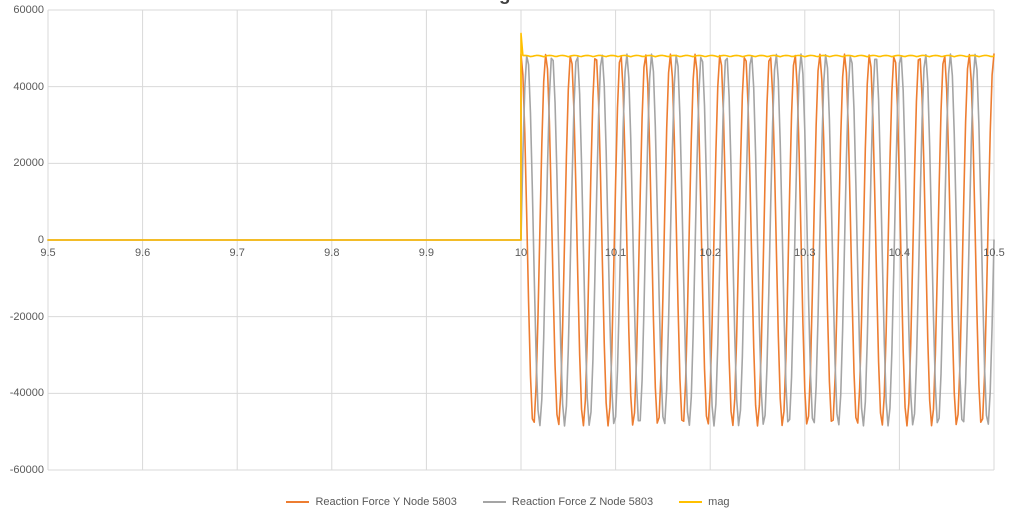 The height and width of the screenshot is (517, 1016). I want to click on x-tick-label: 10.5, so click(994, 253).